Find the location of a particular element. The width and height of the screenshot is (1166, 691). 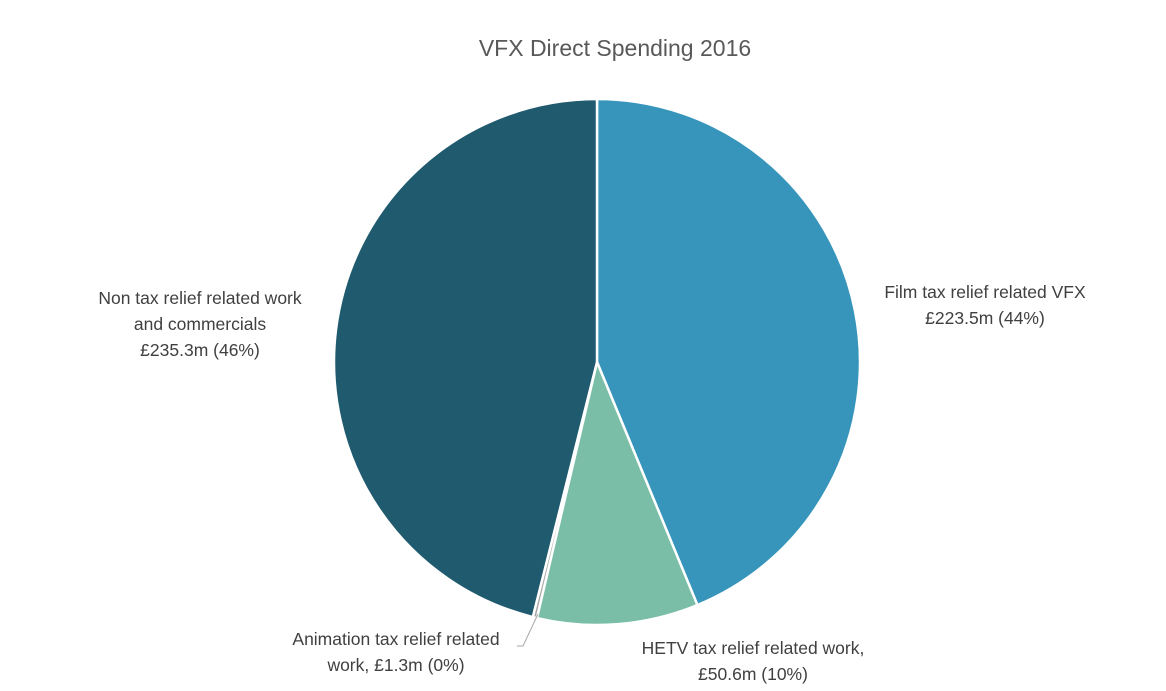

leader-lines is located at coordinates (528, 630).